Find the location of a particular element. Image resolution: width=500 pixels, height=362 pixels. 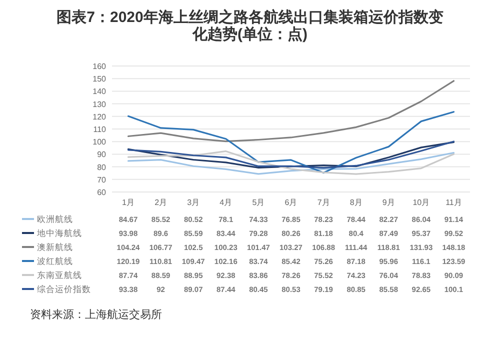

y-tick-label: 120 is located at coordinates (99, 117).